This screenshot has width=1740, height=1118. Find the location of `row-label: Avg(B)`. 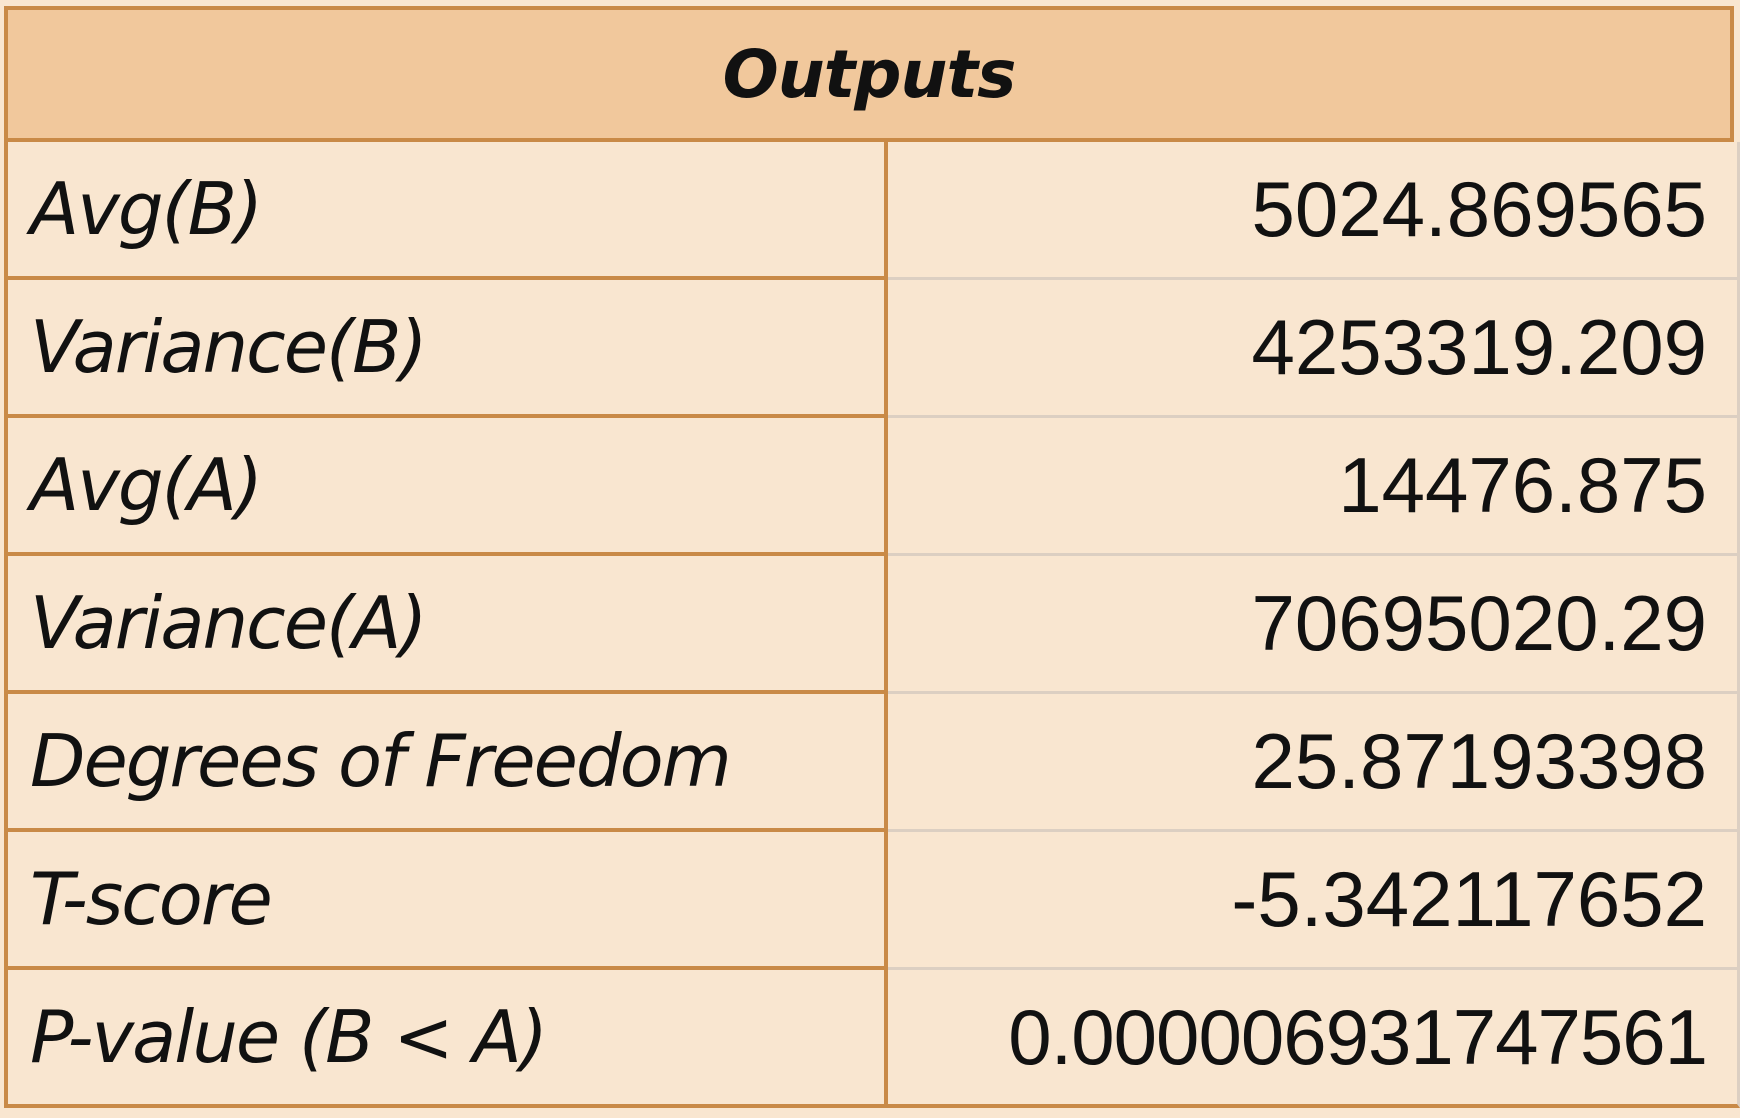

row-label: Avg(B) is located at coordinates (146, 209).